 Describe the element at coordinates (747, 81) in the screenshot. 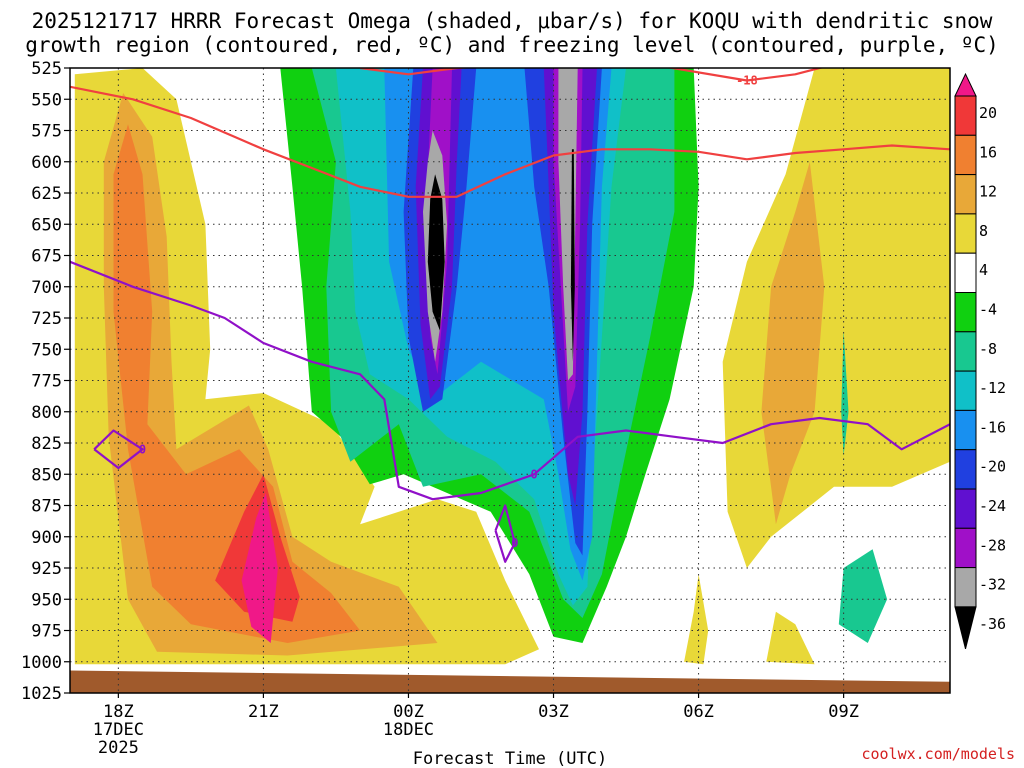

I see `contour-label: -18` at that location.